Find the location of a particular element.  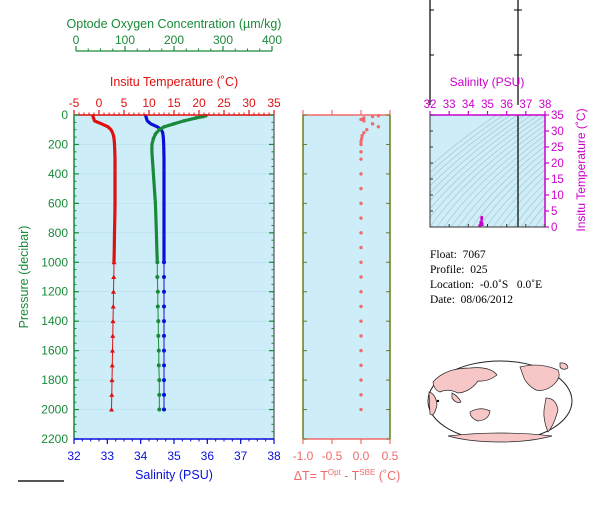

ts-temperature-tick-label: 20 is located at coordinates (557, 164).